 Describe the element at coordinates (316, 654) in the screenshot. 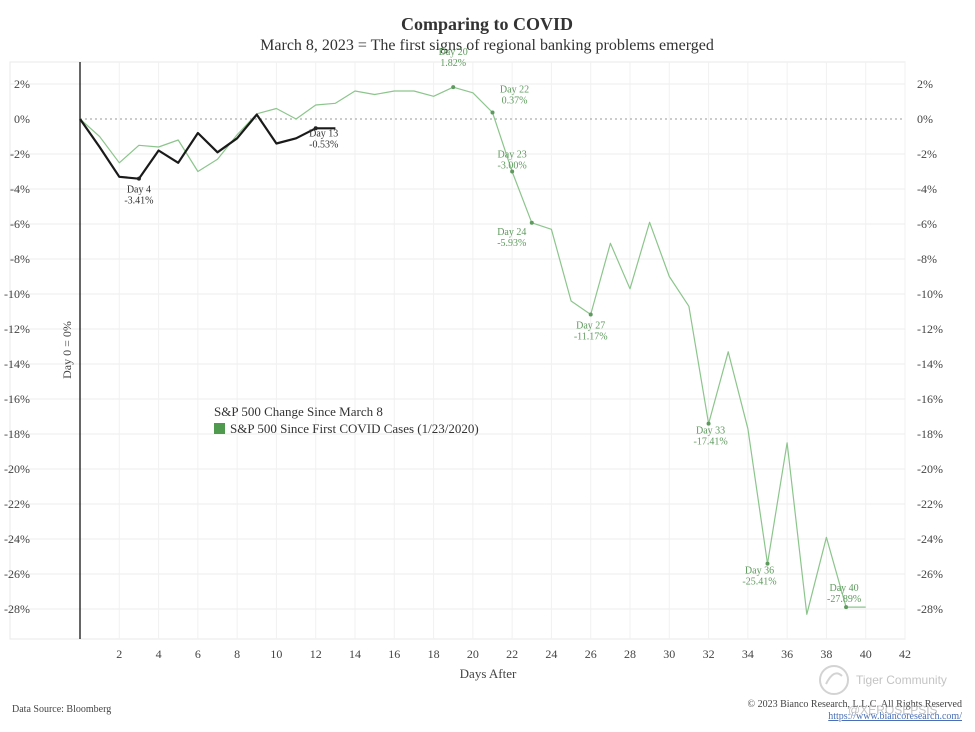

I see `x-tick-label: 12` at that location.